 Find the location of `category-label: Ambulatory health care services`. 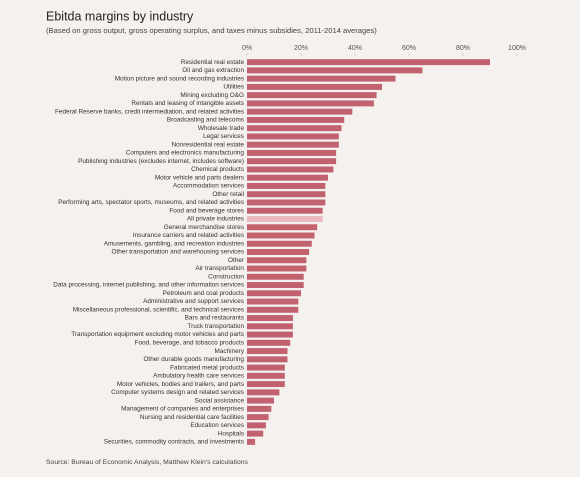

category-label: Ambulatory health care services is located at coordinates (198, 376).